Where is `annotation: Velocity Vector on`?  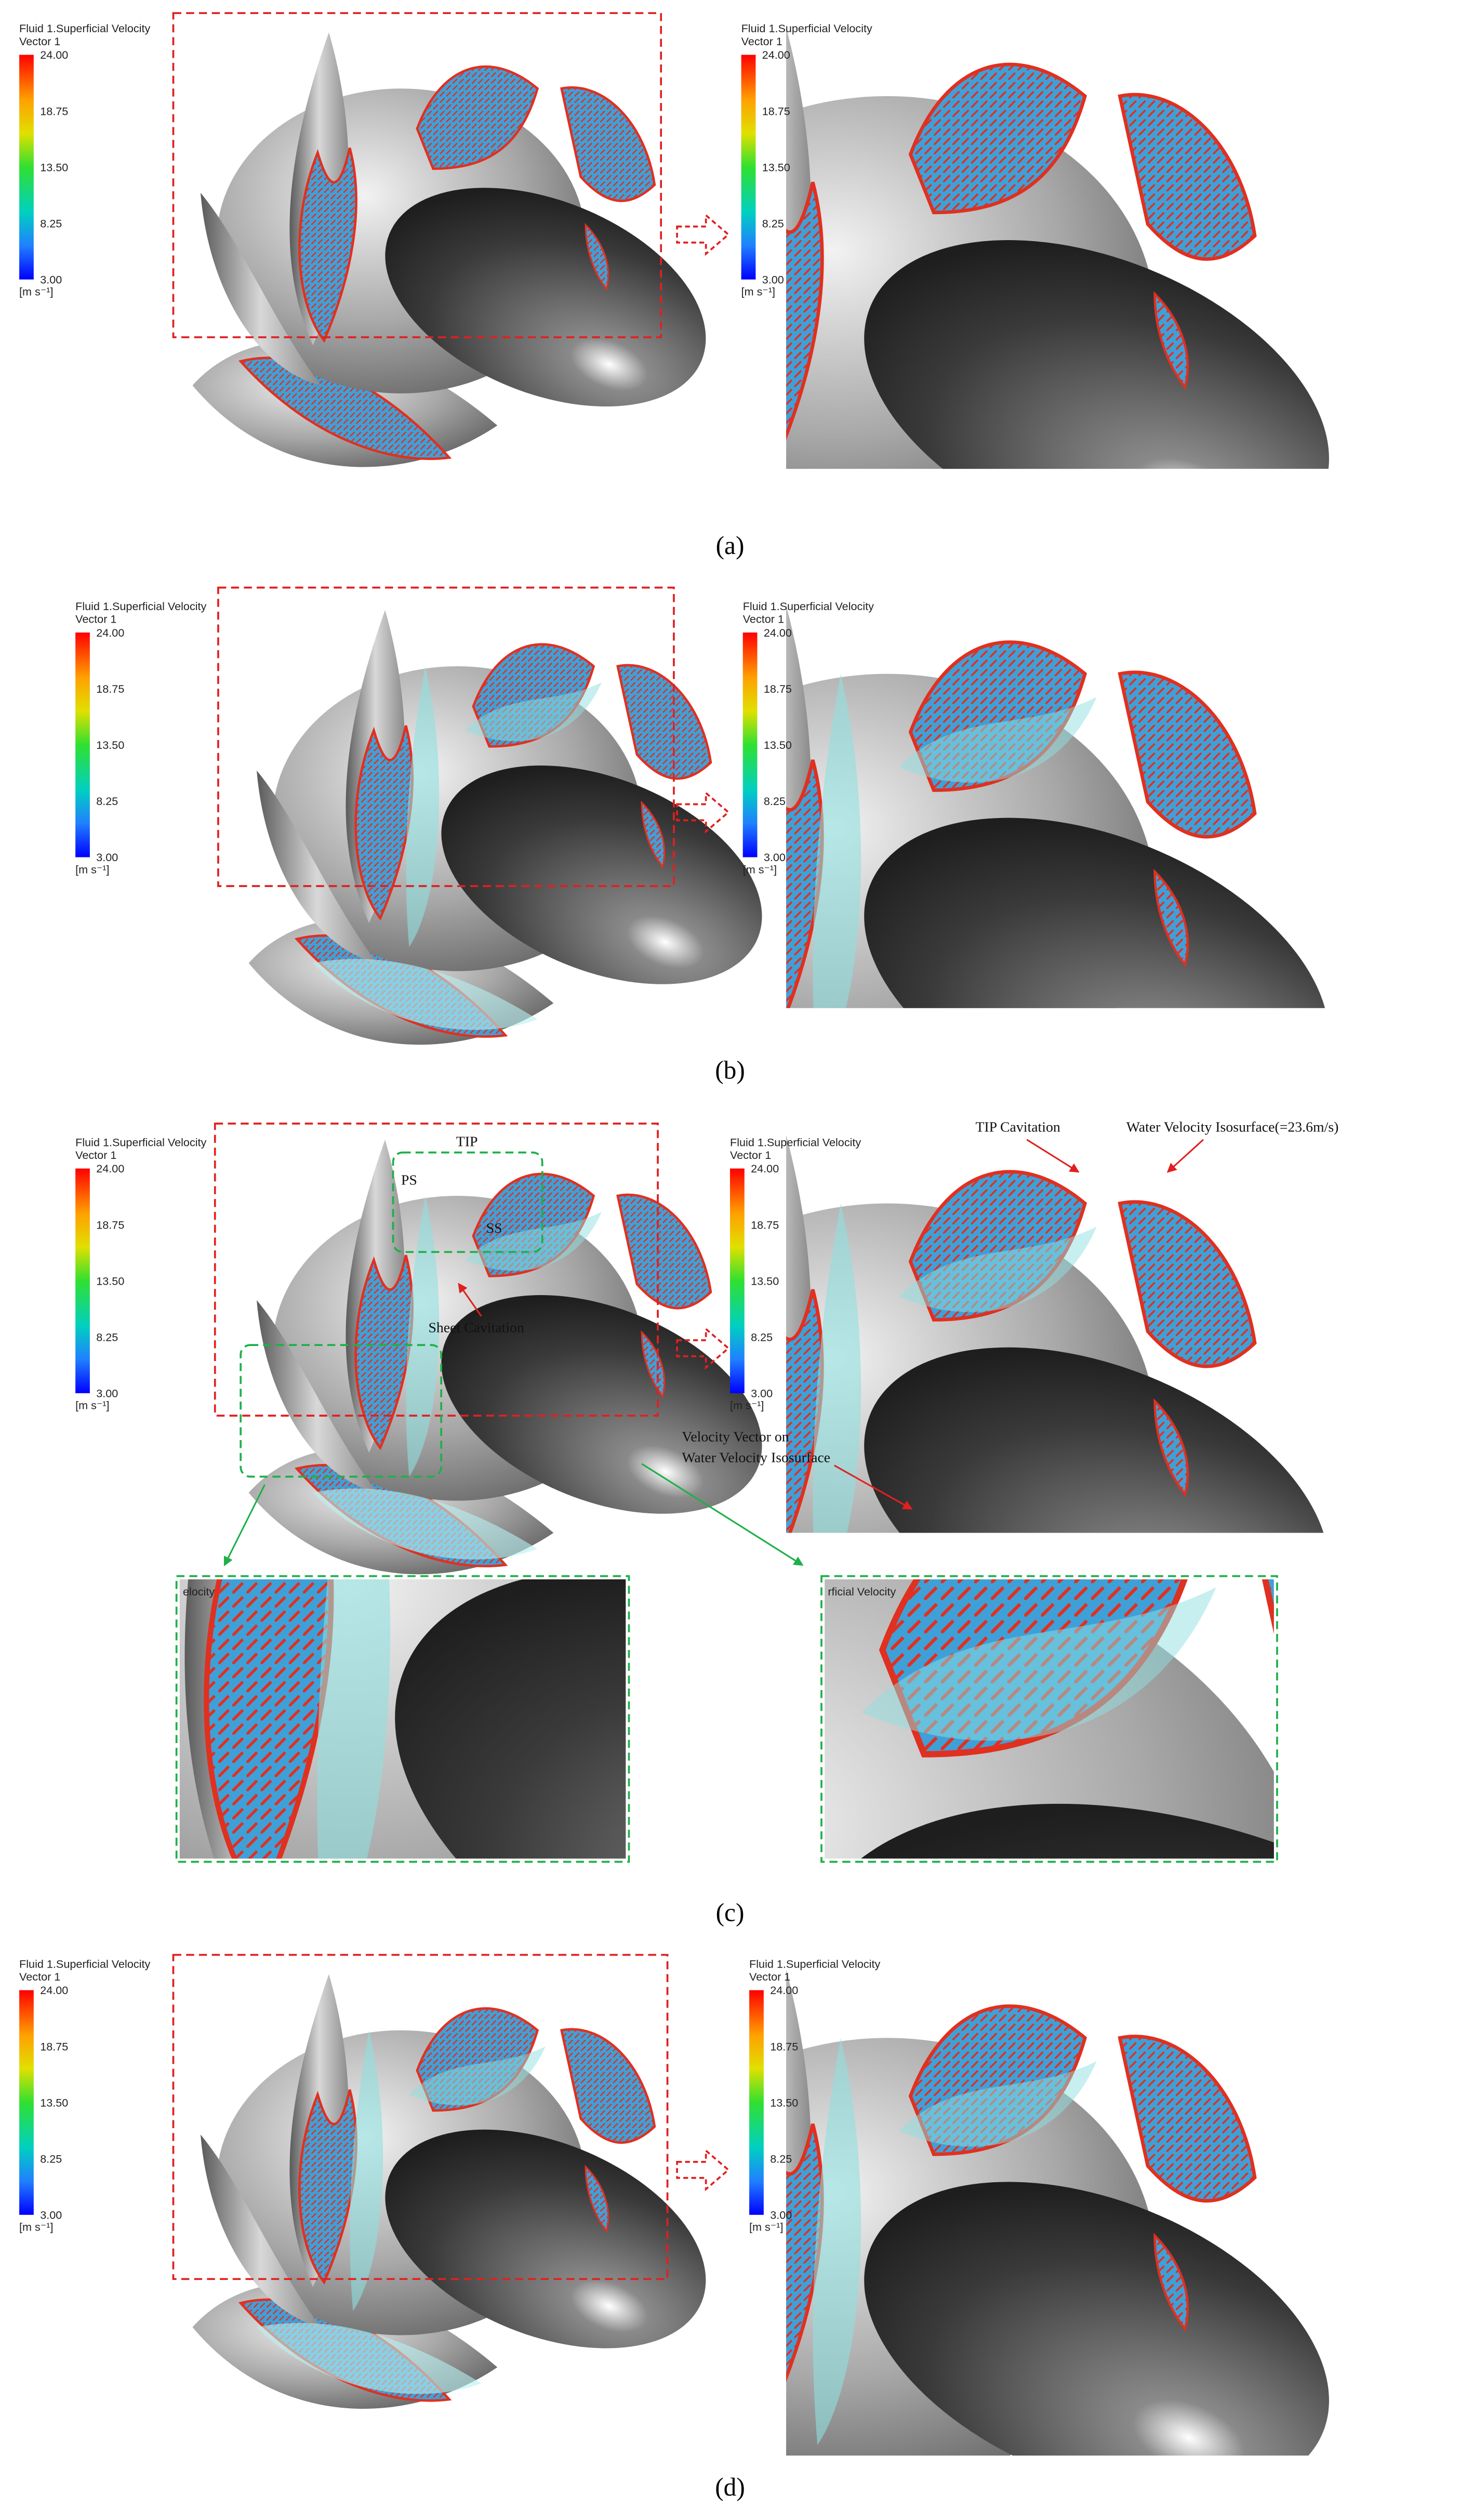
annotation: Velocity Vector on is located at coordinates (735, 1437).